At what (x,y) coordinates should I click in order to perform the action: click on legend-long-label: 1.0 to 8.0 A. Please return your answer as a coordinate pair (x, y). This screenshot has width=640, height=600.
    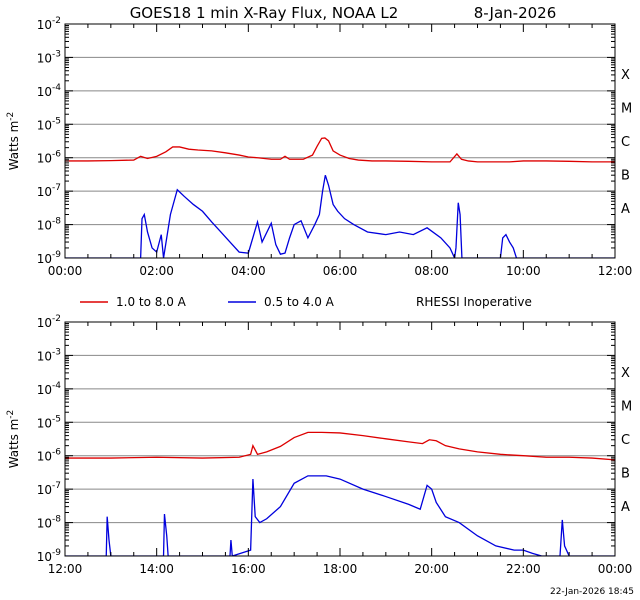
    Looking at the image, I should click on (151, 302).